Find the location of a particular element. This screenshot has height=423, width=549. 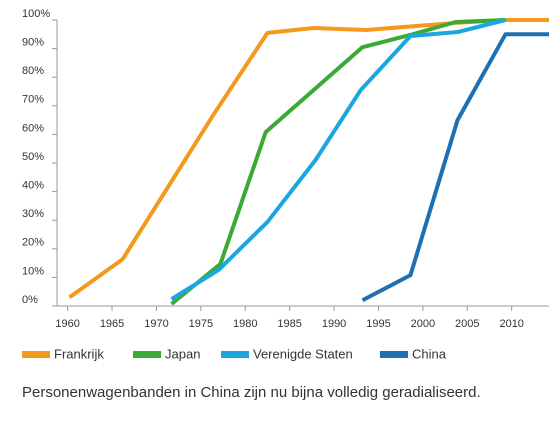

x-tick-label: 1960 is located at coordinates (67, 324).